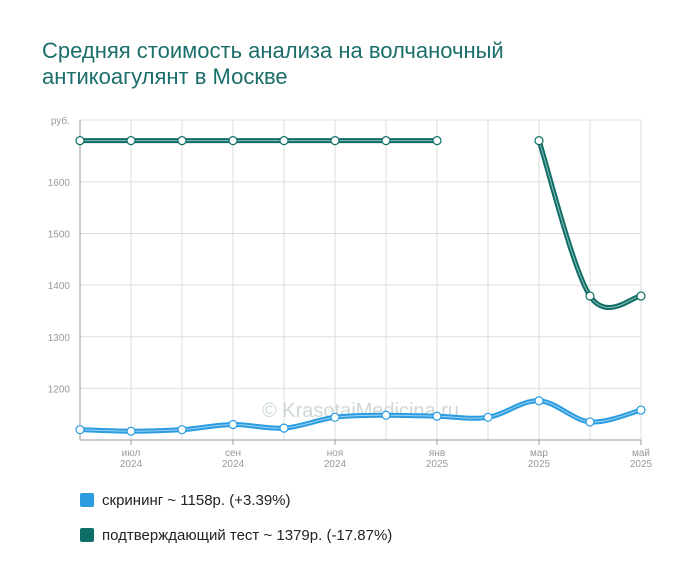 This screenshot has height=583, width=700. Describe the element at coordinates (131, 453) in the screenshot. I see `x-tick-label: июл` at that location.